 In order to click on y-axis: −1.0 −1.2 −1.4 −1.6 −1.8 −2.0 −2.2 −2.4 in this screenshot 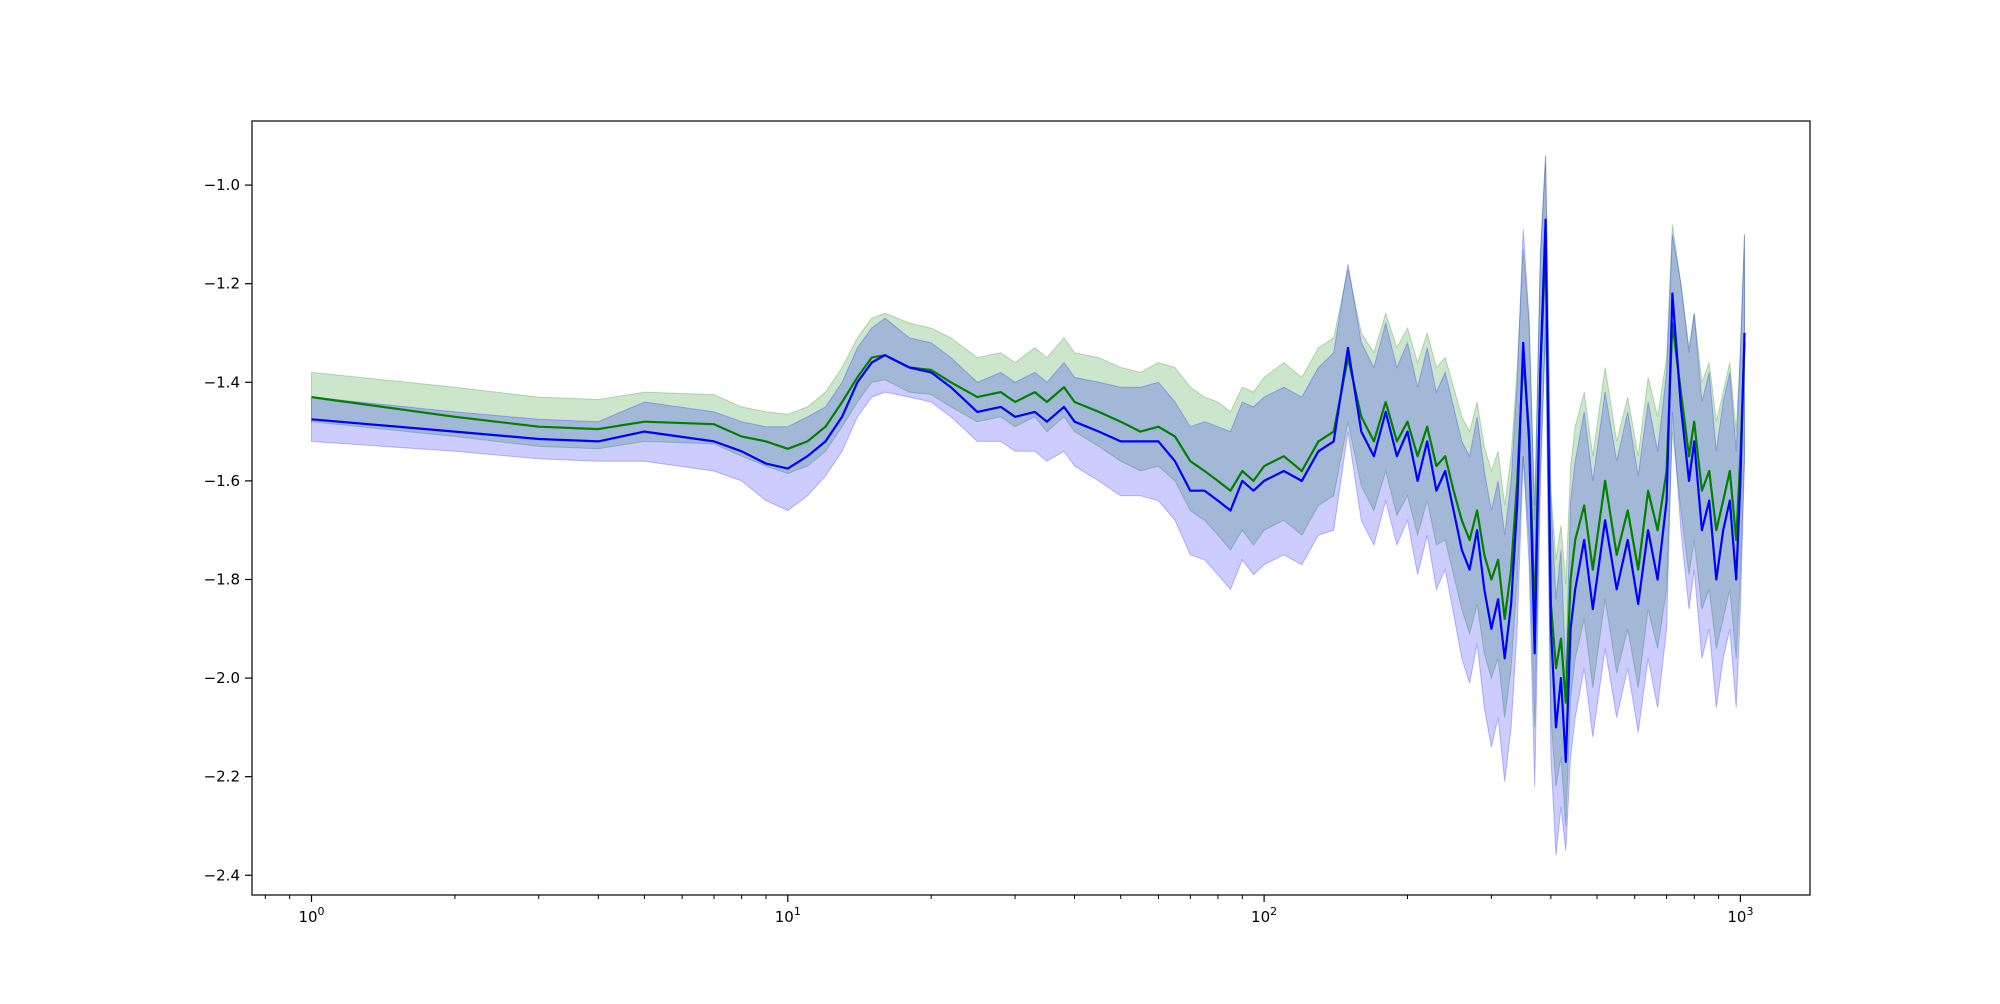, I will do `click(228, 530)`.